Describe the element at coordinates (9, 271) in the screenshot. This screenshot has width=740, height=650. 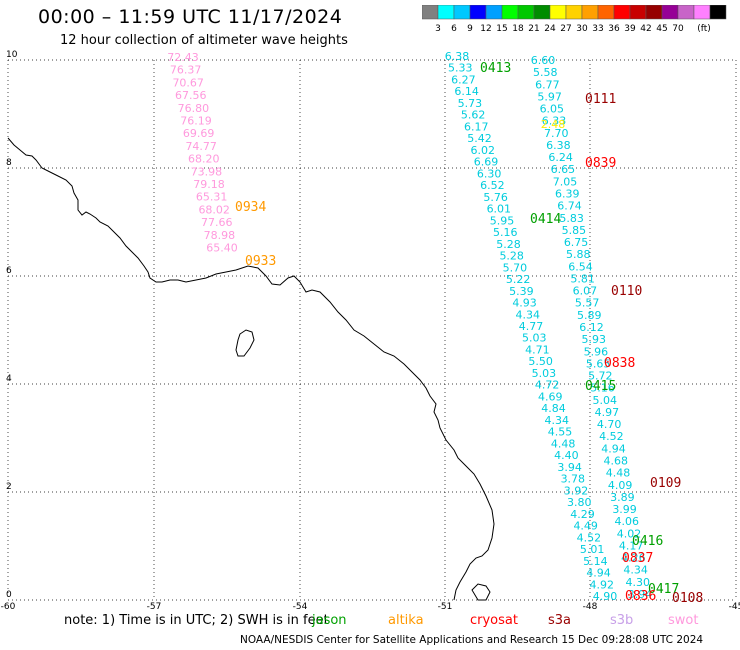
I see `lat-tick-label: 6` at that location.